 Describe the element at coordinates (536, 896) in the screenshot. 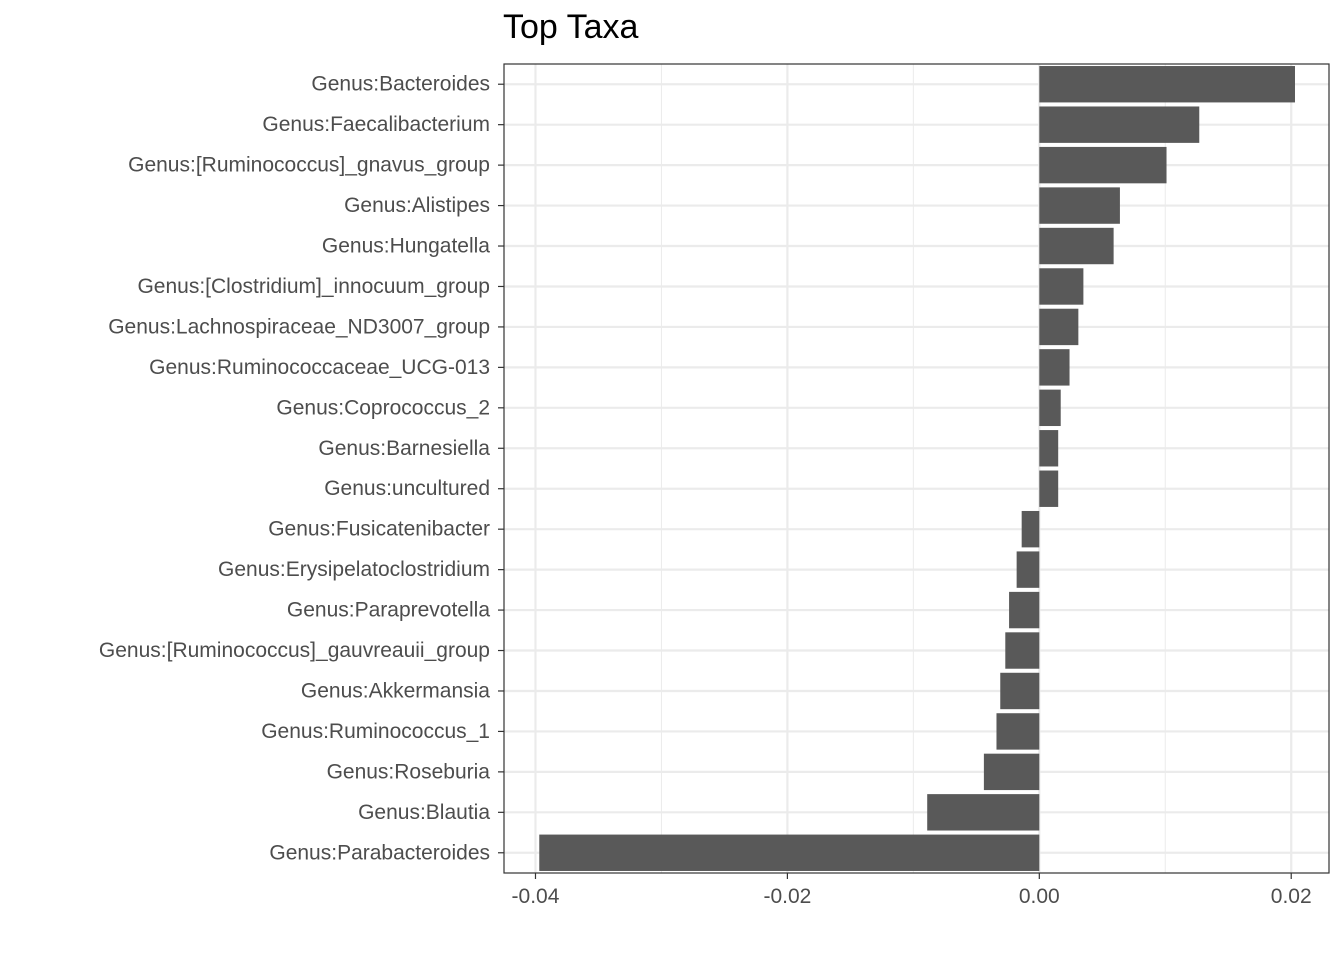

I see `x-tick-label: -0.04` at that location.